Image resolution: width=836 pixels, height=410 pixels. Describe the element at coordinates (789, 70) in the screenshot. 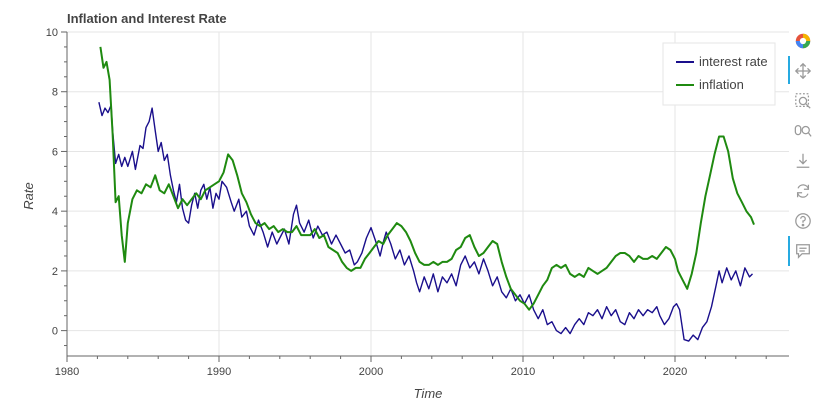

I see `pan-active-indicator` at that location.